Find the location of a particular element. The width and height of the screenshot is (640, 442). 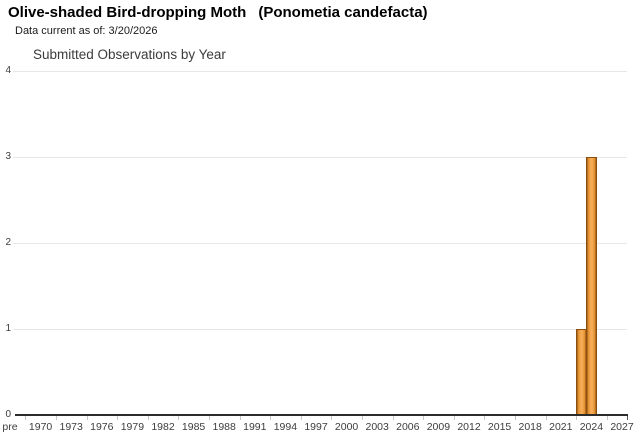

y-tick-label: 0 is located at coordinates (8, 414).